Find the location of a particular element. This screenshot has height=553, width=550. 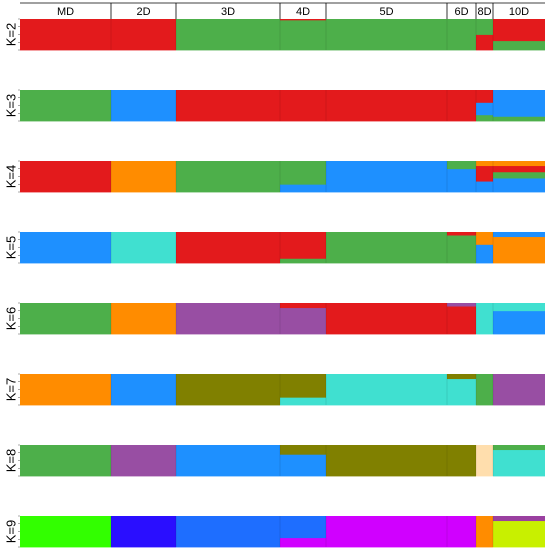

k-label: K=5 is located at coordinates (10, 248).